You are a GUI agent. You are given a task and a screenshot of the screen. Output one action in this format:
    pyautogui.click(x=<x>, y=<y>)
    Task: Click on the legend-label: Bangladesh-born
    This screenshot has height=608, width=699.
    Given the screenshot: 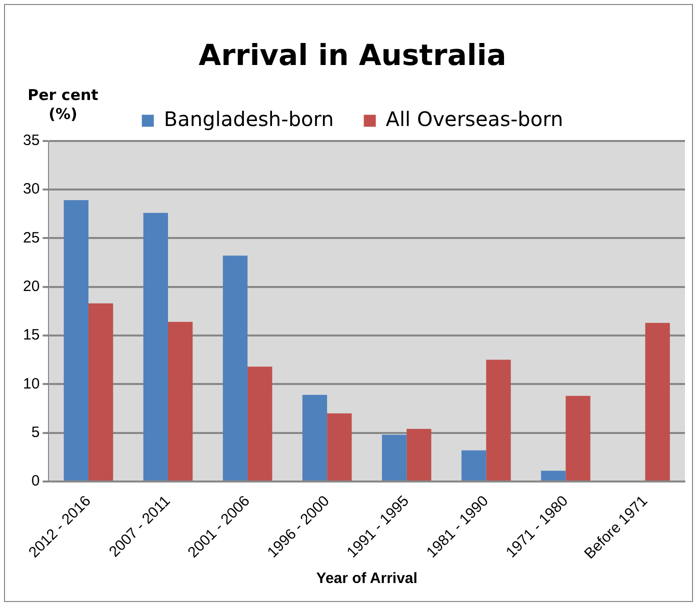 What is the action you would take?
    pyautogui.click(x=249, y=119)
    